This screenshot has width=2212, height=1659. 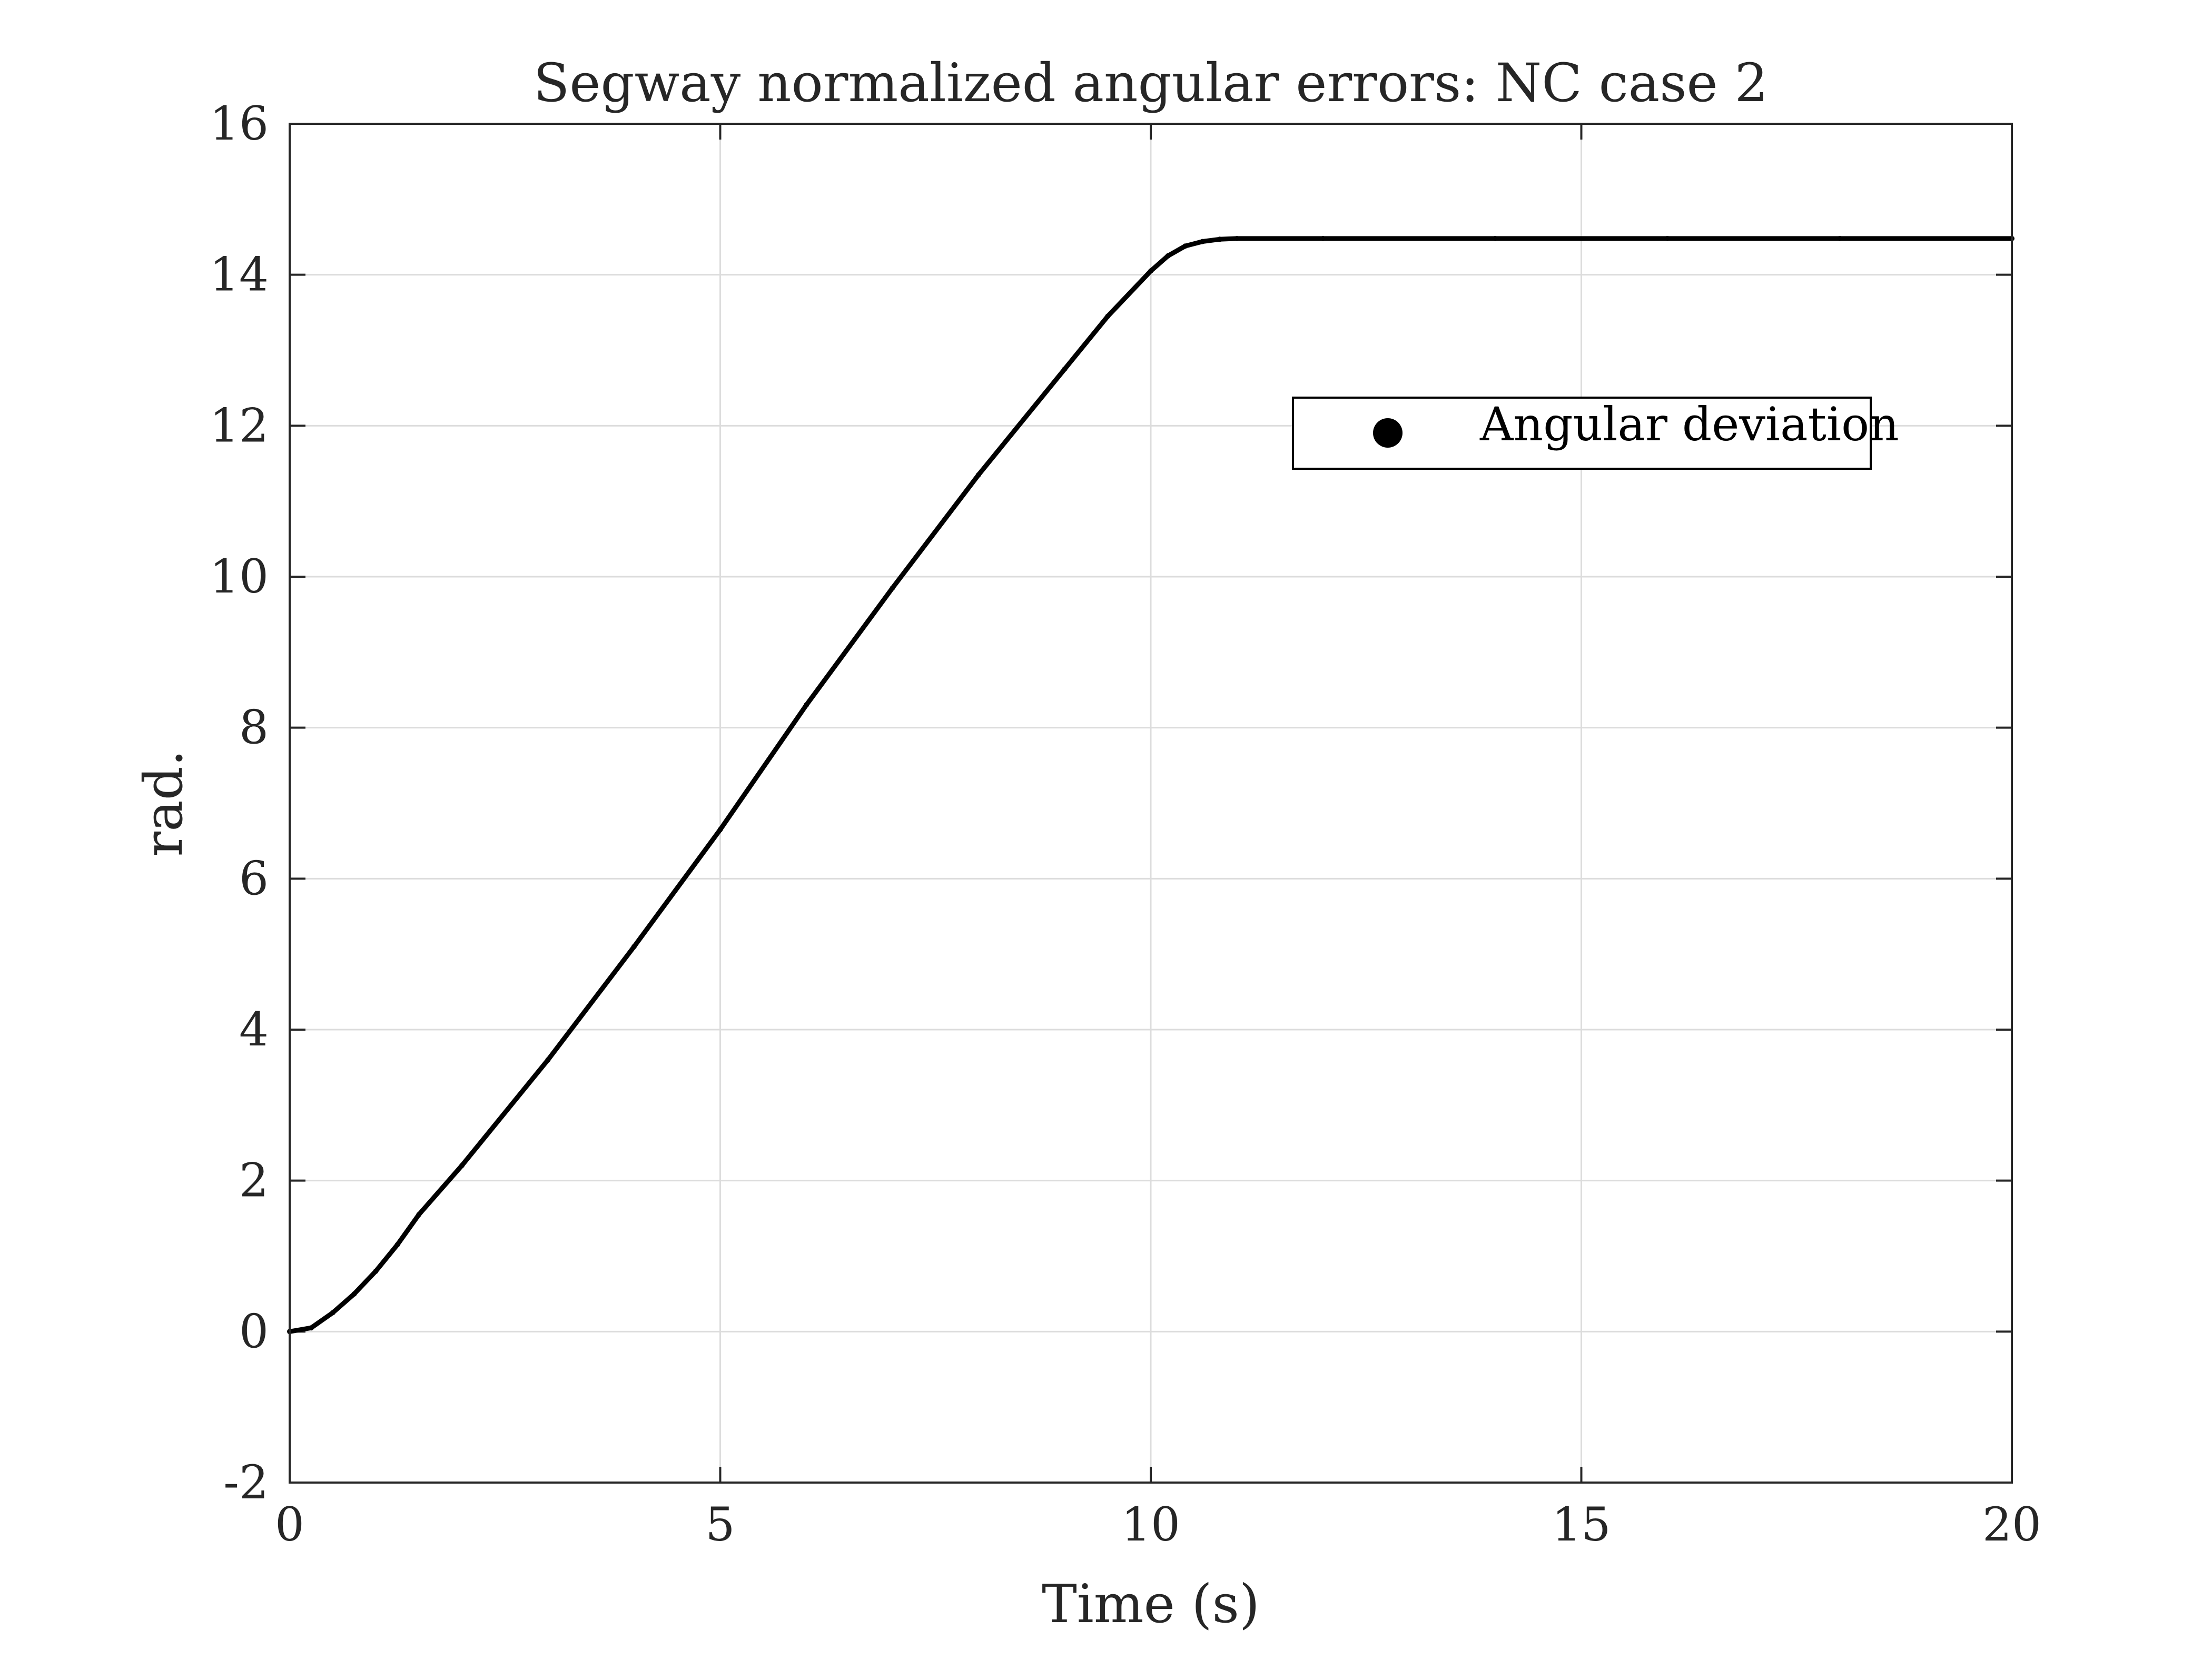 I want to click on x-tick-label: 10, so click(x=1150, y=1524).